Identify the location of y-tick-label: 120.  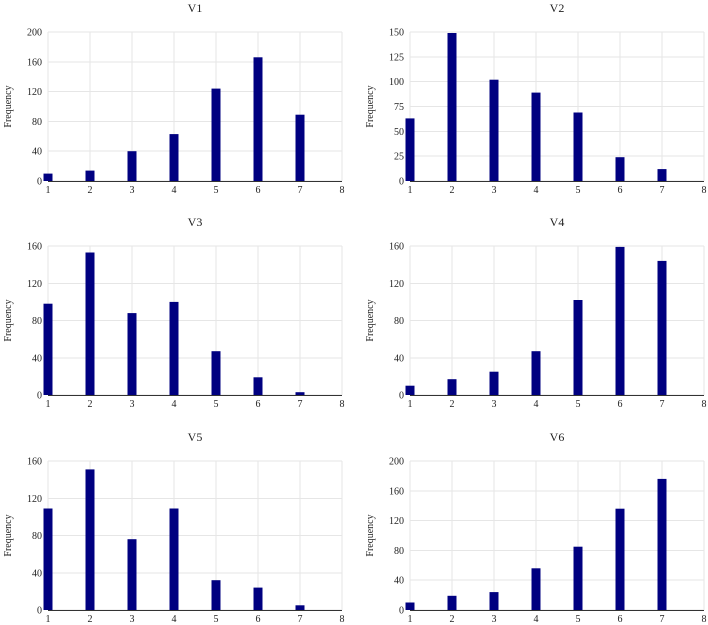
(34, 499).